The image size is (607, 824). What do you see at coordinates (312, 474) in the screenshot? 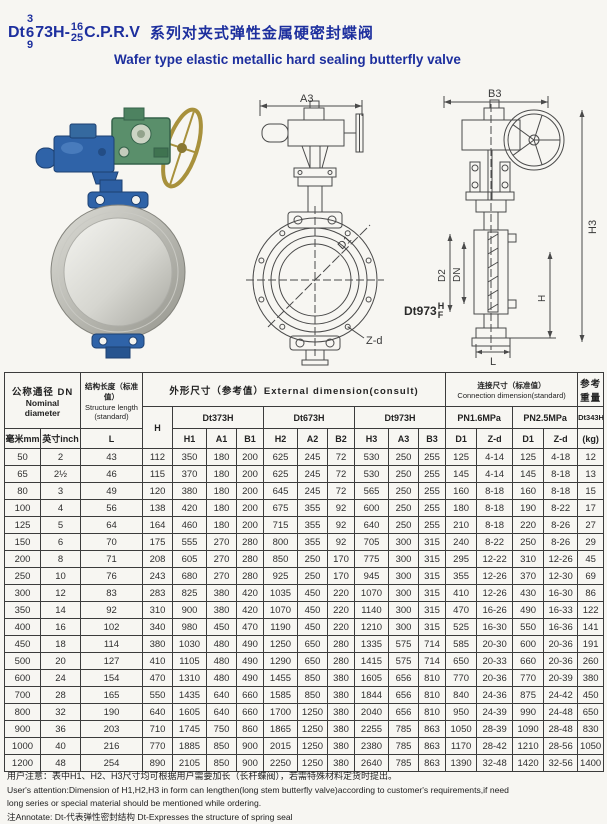
I see `table-cell: 245` at bounding box center [312, 474].